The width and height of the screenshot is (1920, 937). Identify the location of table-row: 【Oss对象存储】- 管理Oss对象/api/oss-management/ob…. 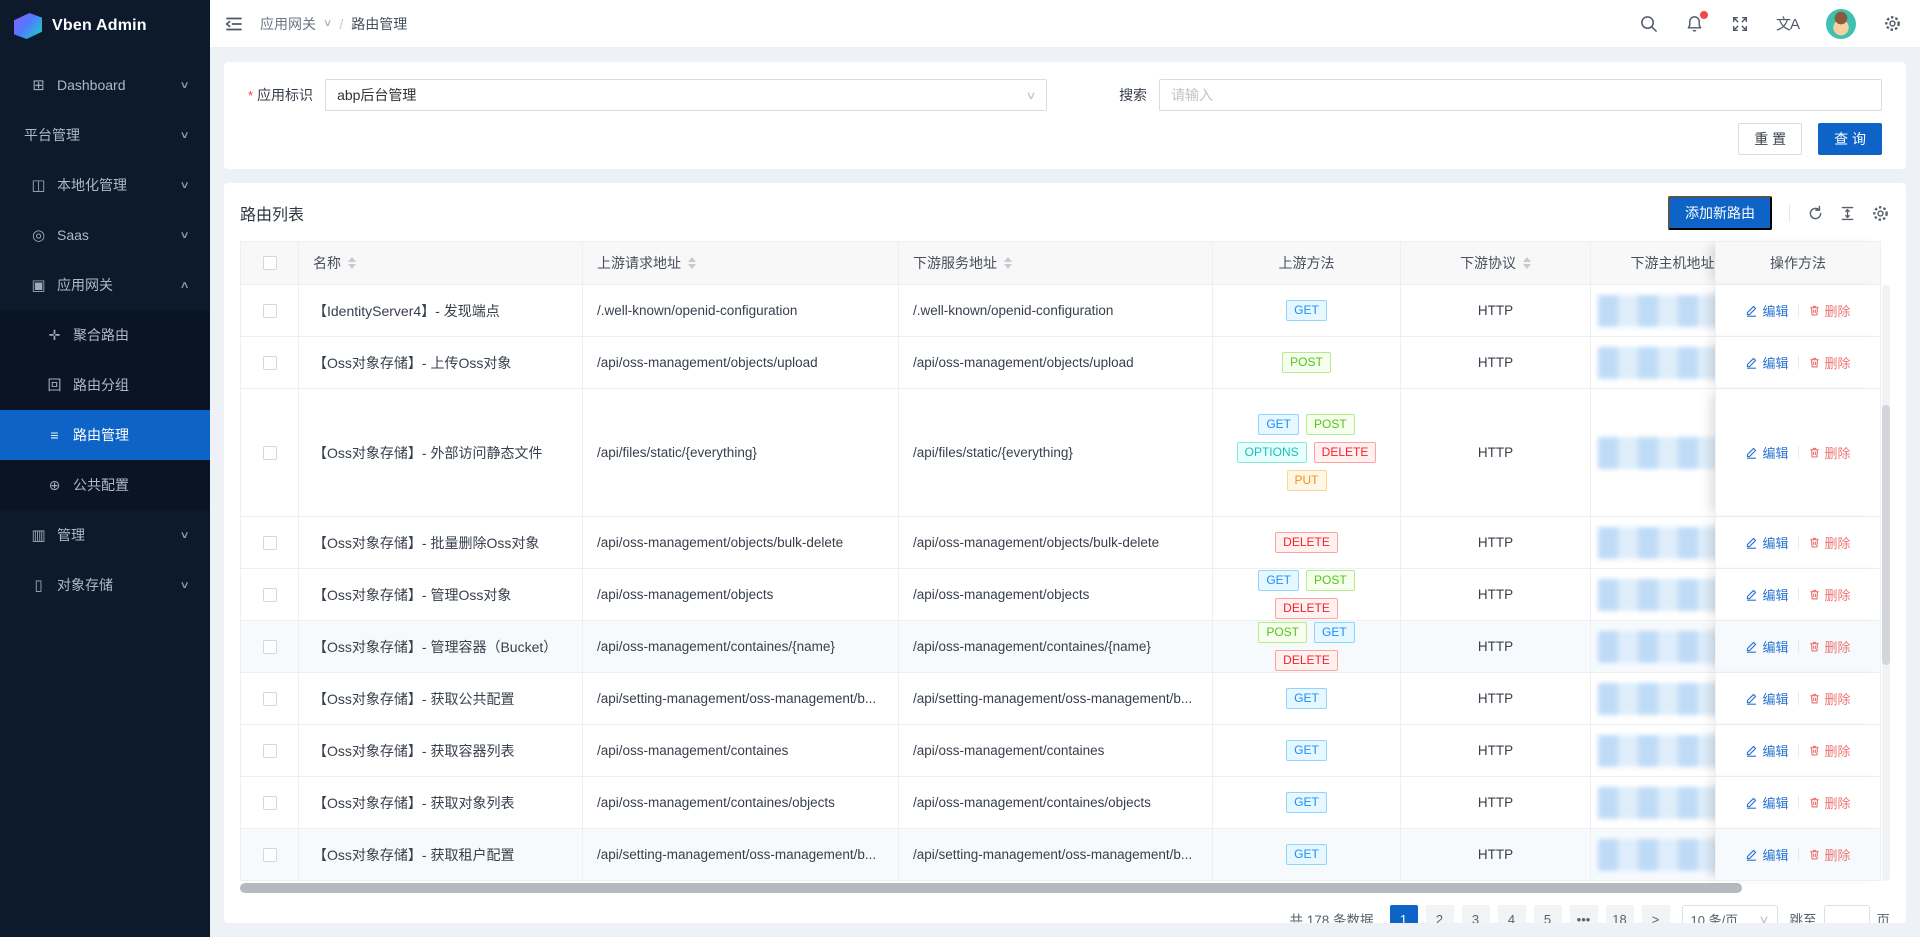
(1061, 595).